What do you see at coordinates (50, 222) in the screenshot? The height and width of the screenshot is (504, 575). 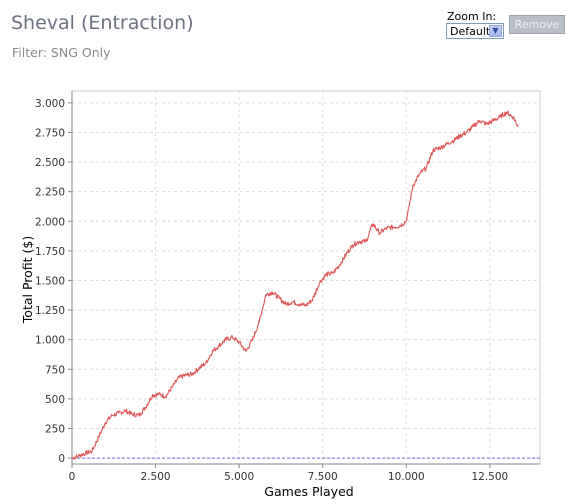 I see `y-tick-label: 2.000` at bounding box center [50, 222].